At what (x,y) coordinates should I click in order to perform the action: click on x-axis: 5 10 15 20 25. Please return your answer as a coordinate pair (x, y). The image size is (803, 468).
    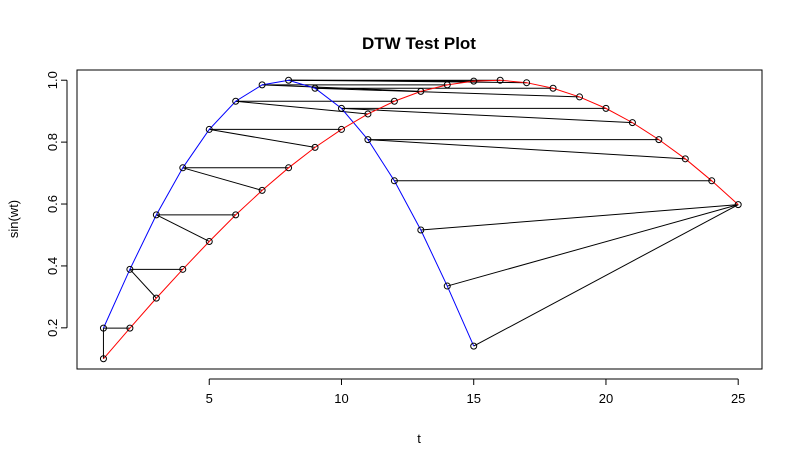
    Looking at the image, I should click on (475, 392).